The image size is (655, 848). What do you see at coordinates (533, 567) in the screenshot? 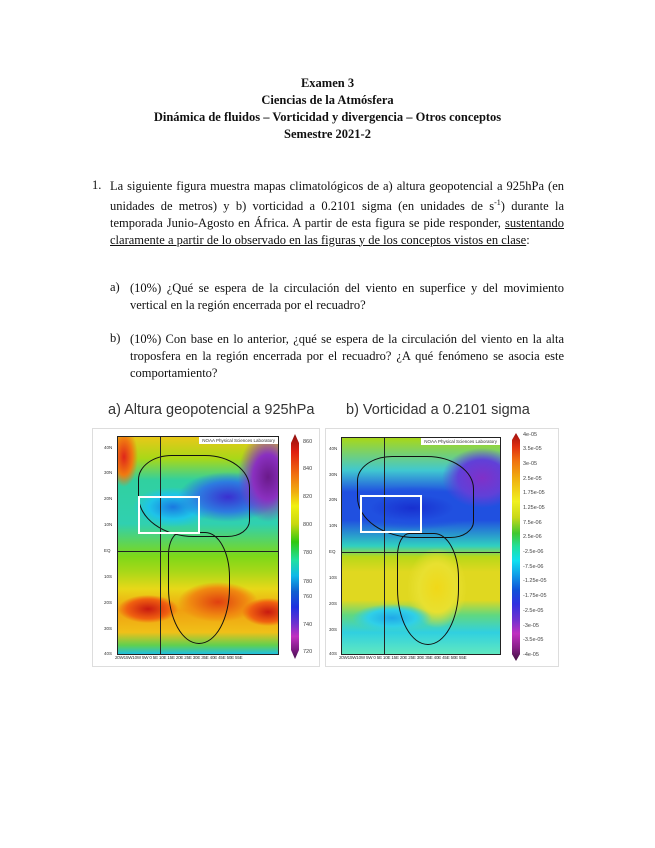
I see `colorbar-label: -7.5e-06` at bounding box center [533, 567].